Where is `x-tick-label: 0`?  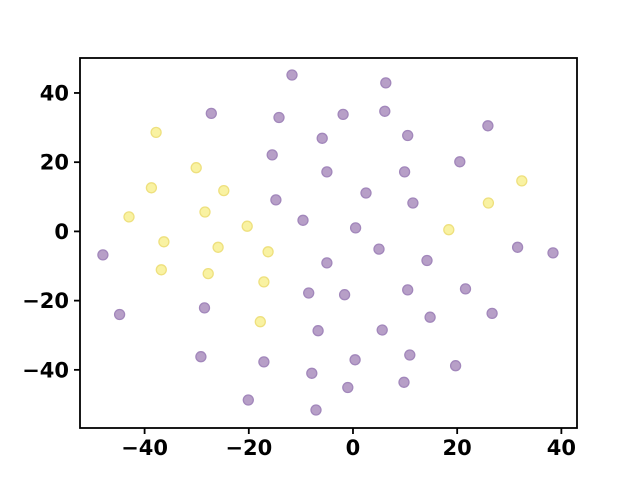 x-tick-label: 0 is located at coordinates (353, 448).